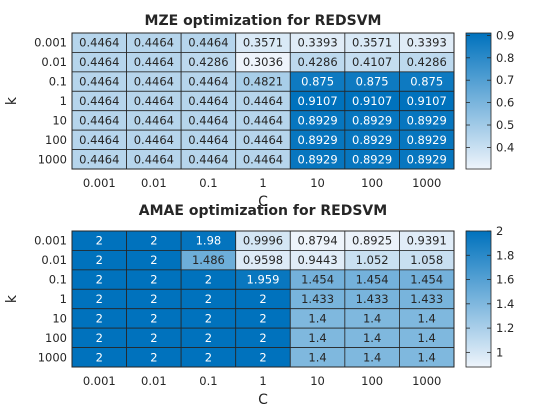  I want to click on cell-value-label: 0.9443, so click(317, 260).